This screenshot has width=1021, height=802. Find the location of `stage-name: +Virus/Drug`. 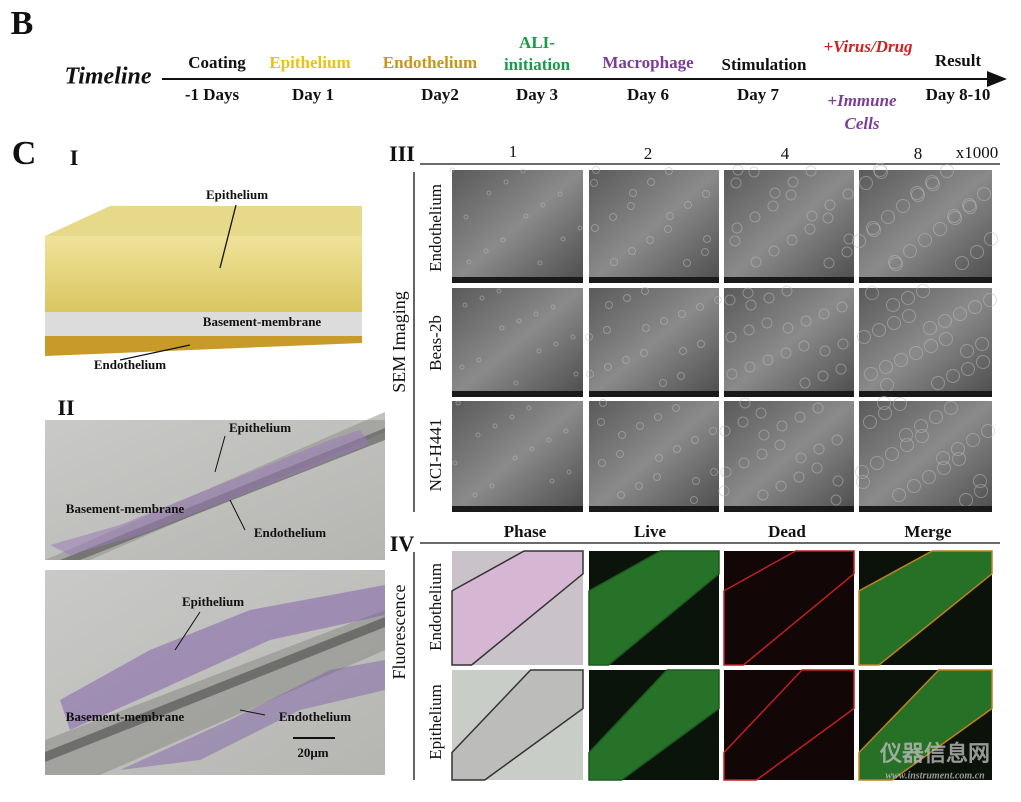

stage-name: +Virus/Drug is located at coordinates (868, 46).